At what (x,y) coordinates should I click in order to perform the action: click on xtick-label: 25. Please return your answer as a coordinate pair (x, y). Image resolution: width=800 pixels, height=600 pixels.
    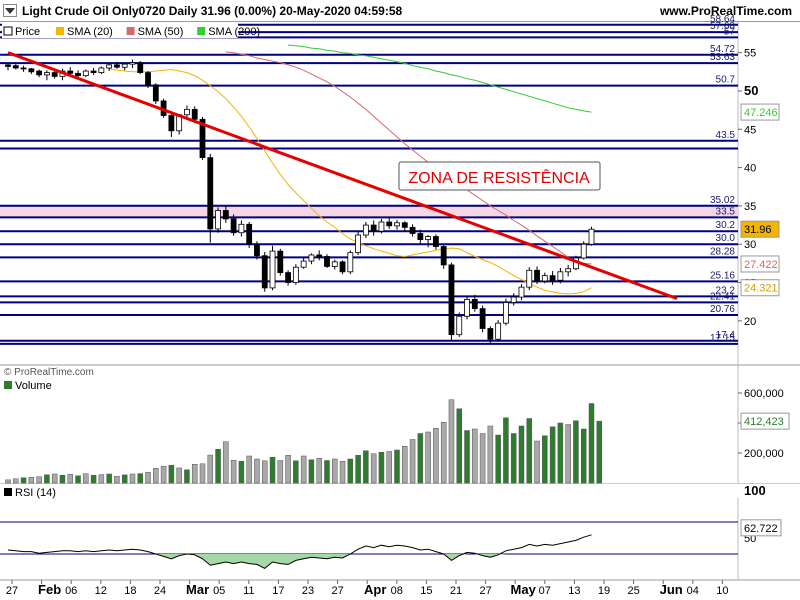
    Looking at the image, I should click on (633, 591).